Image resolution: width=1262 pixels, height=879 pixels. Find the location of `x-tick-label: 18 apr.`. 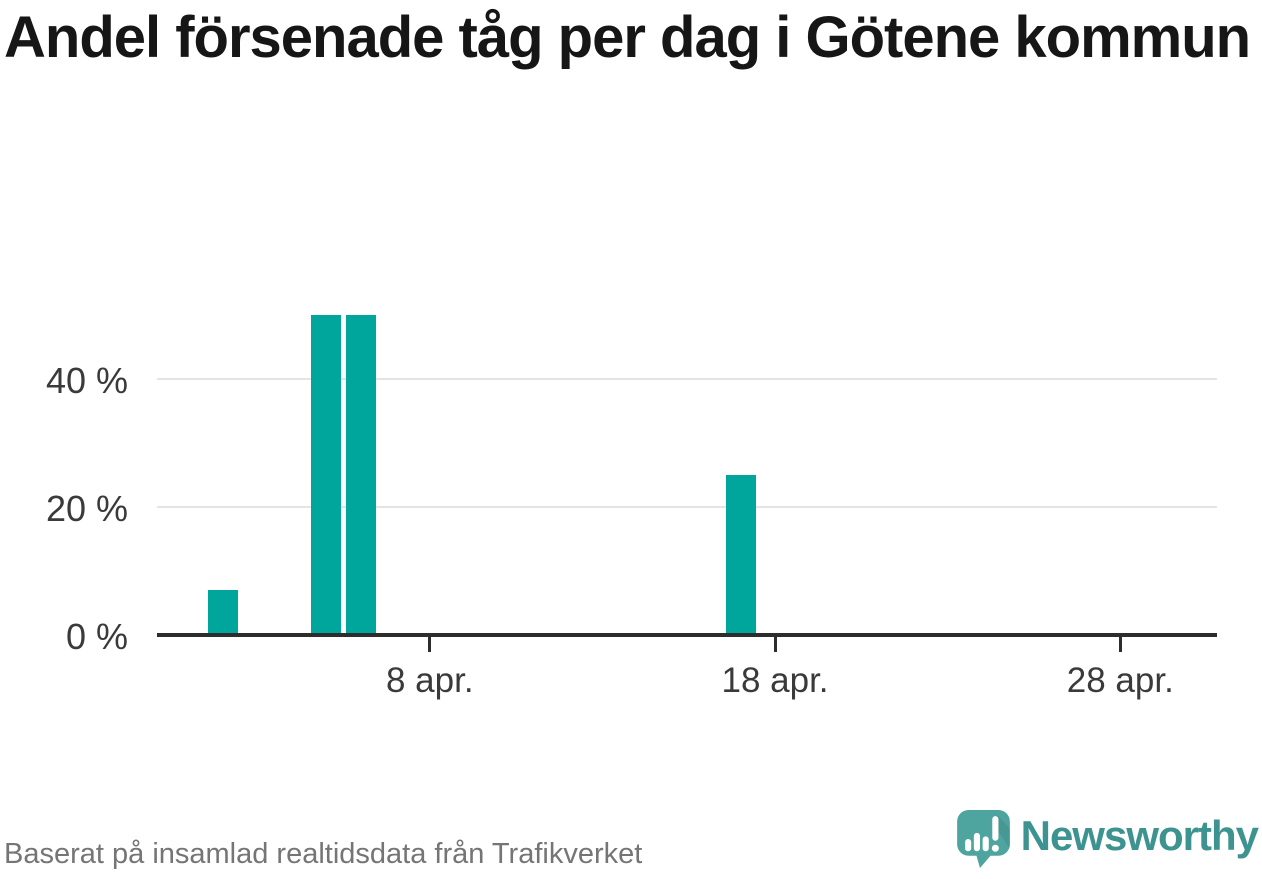

x-tick-label: 18 apr. is located at coordinates (775, 680).